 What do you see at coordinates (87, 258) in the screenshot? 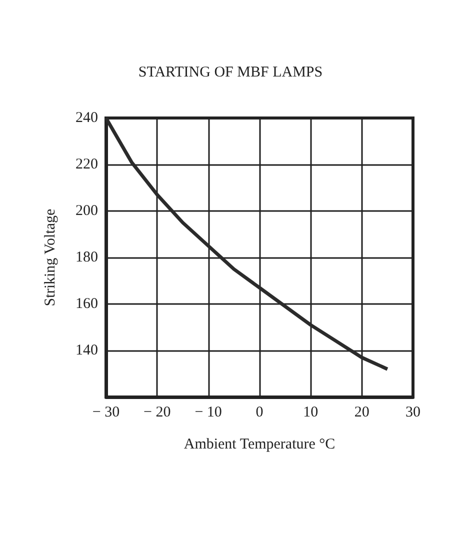
I see `y-tick-label: 180` at bounding box center [87, 258].